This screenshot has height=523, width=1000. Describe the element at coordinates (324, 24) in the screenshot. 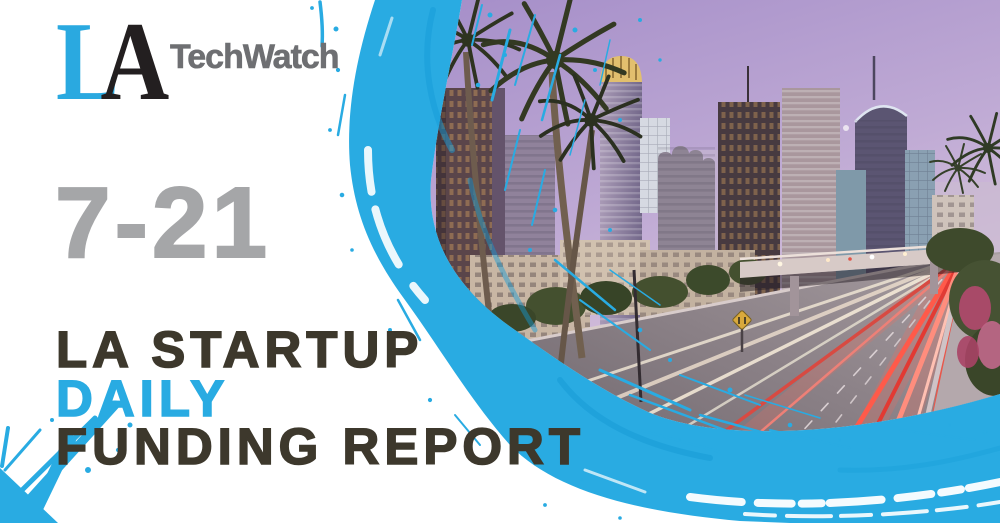

I see `logo-brush-mark` at that location.